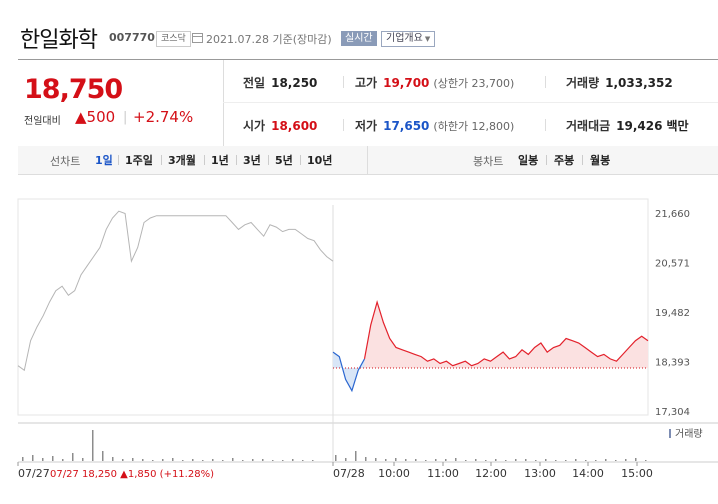  What do you see at coordinates (320, 160) in the screenshot?
I see `tab-10years: 10년` at bounding box center [320, 160].